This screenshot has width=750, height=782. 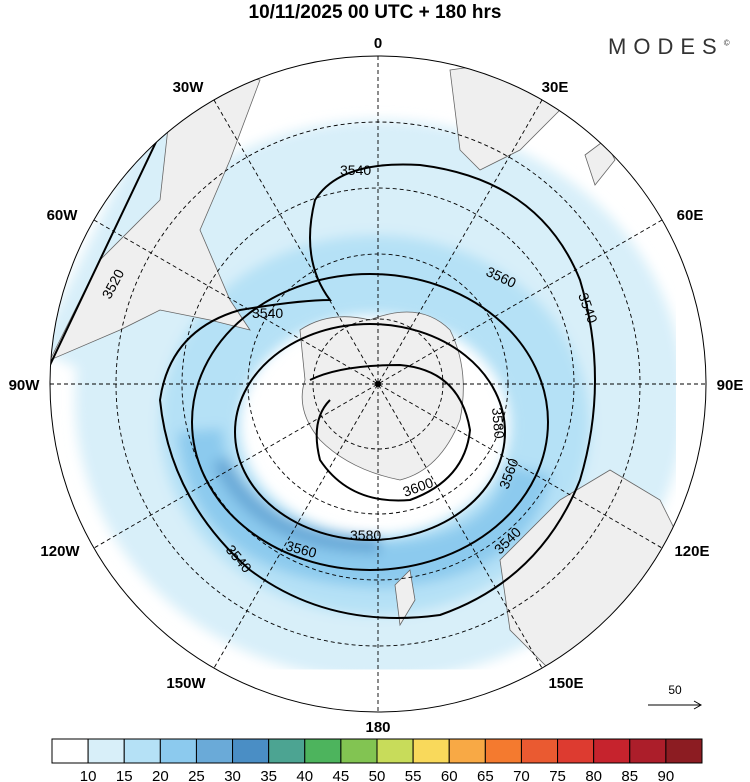 I want to click on colorbar-label: 50, so click(x=377, y=775).